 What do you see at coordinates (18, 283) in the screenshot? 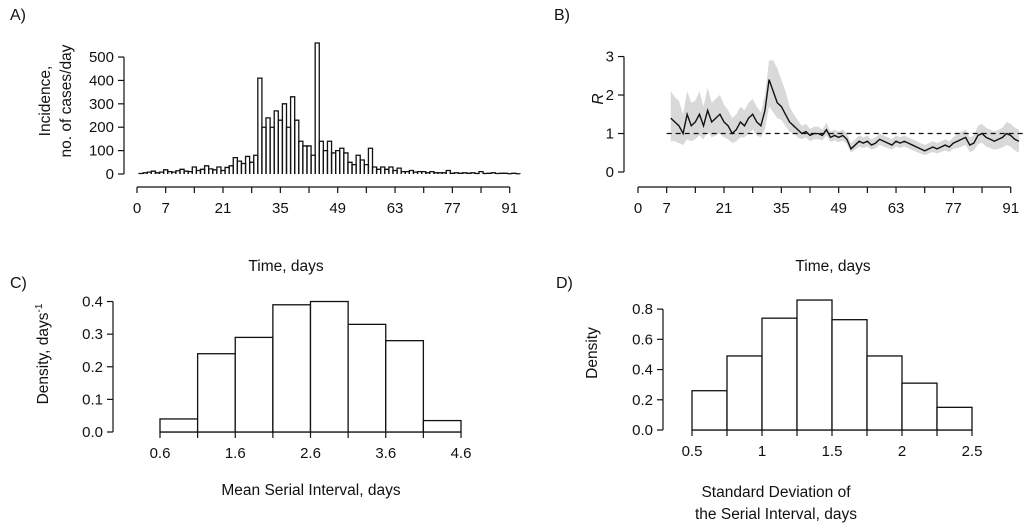
I see `panel-c-label: C)` at bounding box center [18, 283].